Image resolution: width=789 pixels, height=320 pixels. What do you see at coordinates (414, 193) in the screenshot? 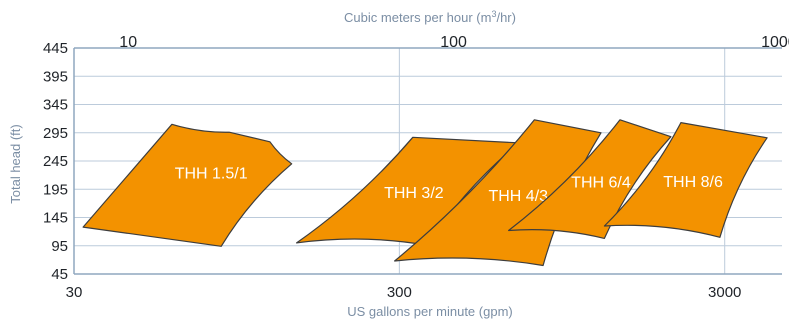
I see `series-label-1: THH 3/2` at bounding box center [414, 193].